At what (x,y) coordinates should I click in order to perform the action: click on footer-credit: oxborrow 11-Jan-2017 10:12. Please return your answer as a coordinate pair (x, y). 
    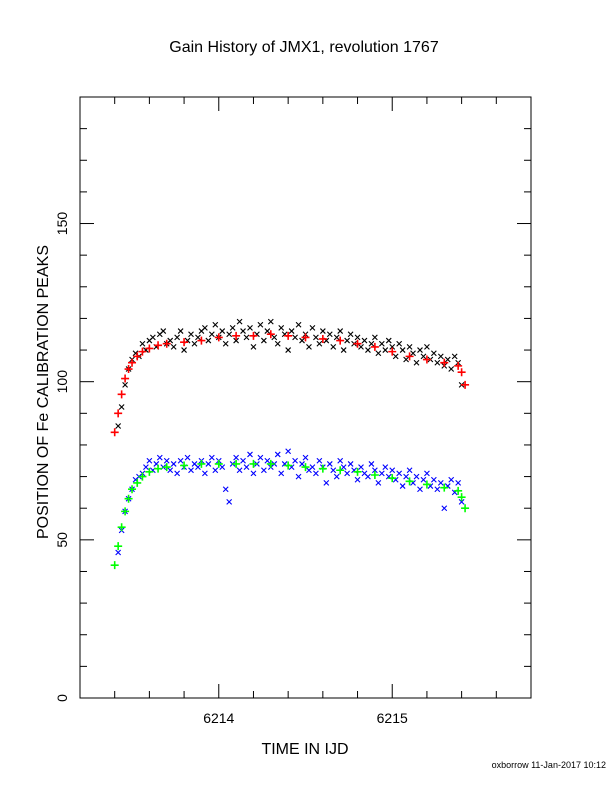
    Looking at the image, I should click on (549, 765).